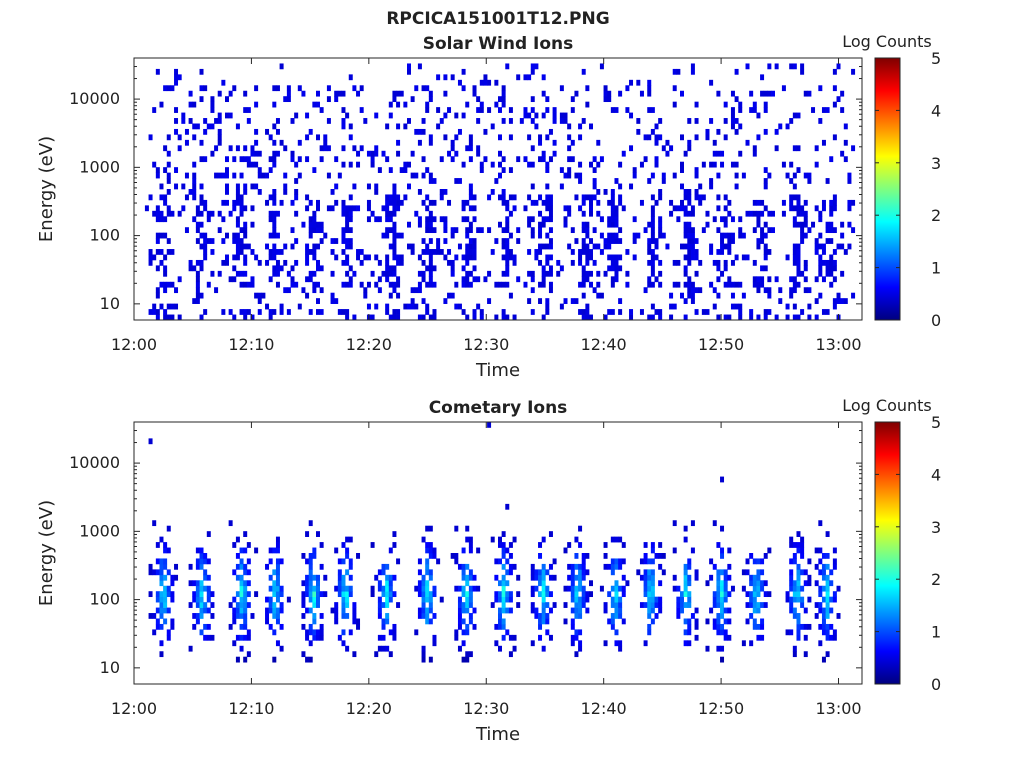  Describe the element at coordinates (936, 579) in the screenshot. I see `colorbar-tick-label: 2` at that location.